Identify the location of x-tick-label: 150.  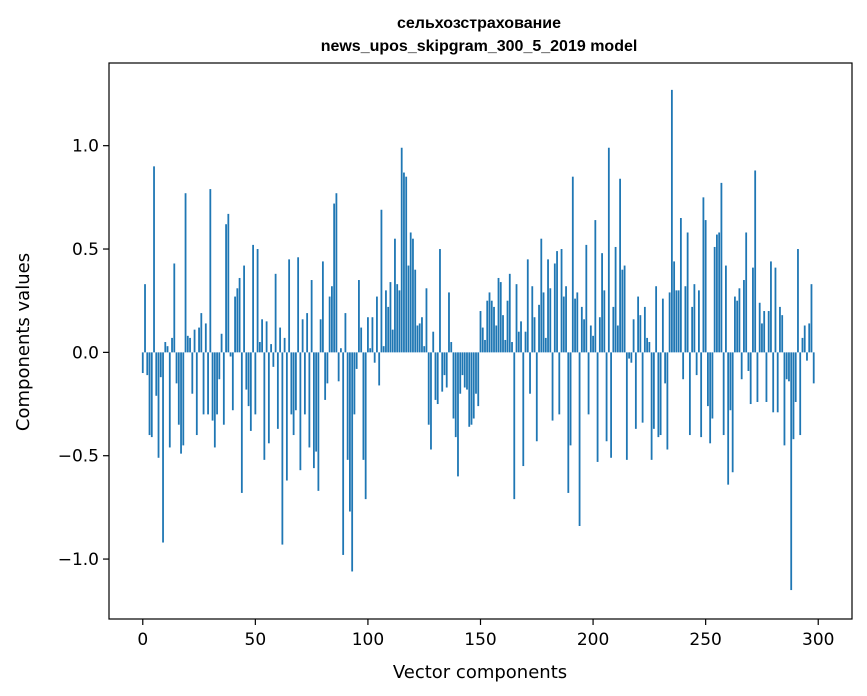
(480, 640).